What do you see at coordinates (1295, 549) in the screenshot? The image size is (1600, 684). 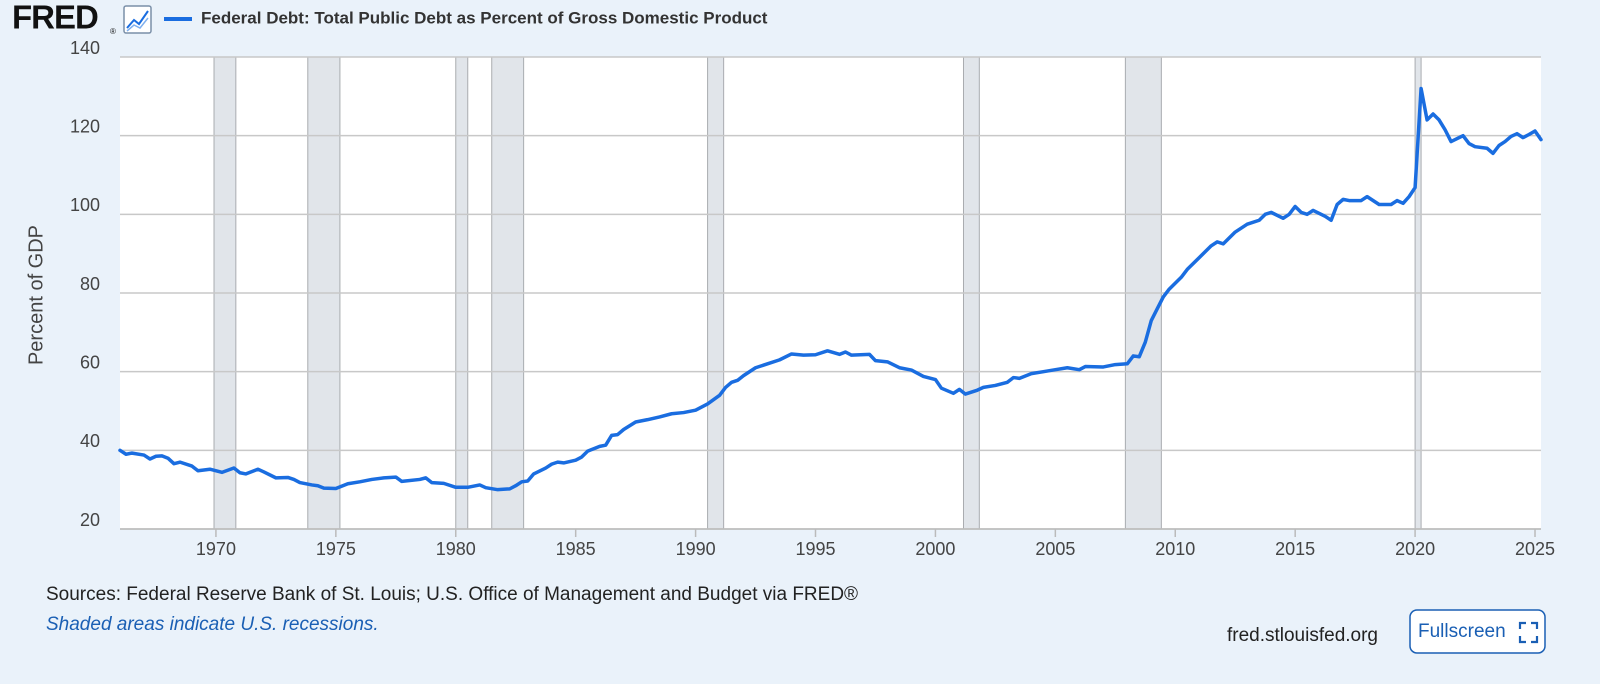 I see `x-tick-label: 2015` at bounding box center [1295, 549].